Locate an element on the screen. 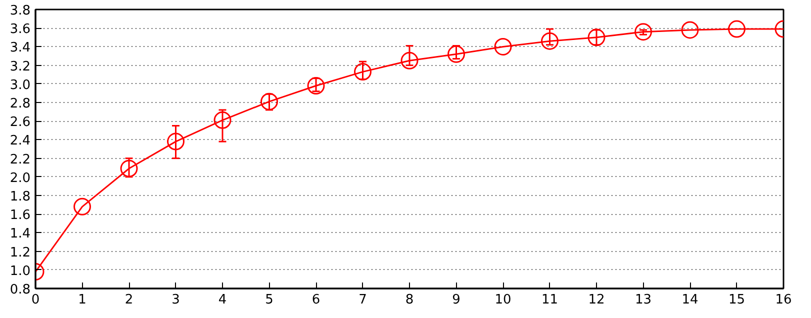 This screenshot has height=318, width=811. y-tick-label: 3.2 is located at coordinates (20, 66).